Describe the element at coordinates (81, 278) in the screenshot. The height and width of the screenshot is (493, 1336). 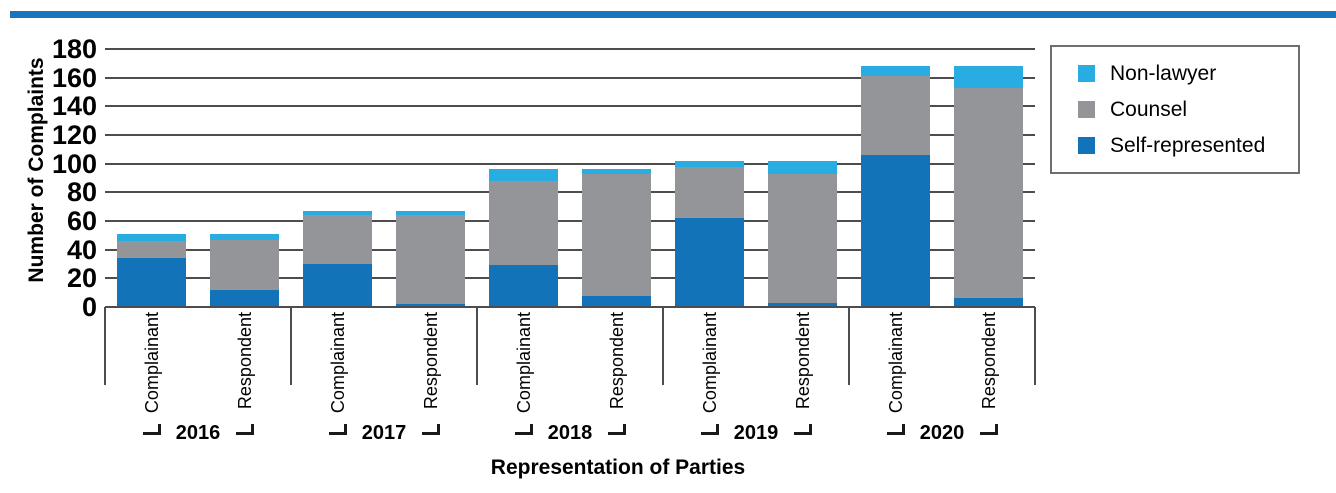
I see `y-tick-label: 20` at that location.